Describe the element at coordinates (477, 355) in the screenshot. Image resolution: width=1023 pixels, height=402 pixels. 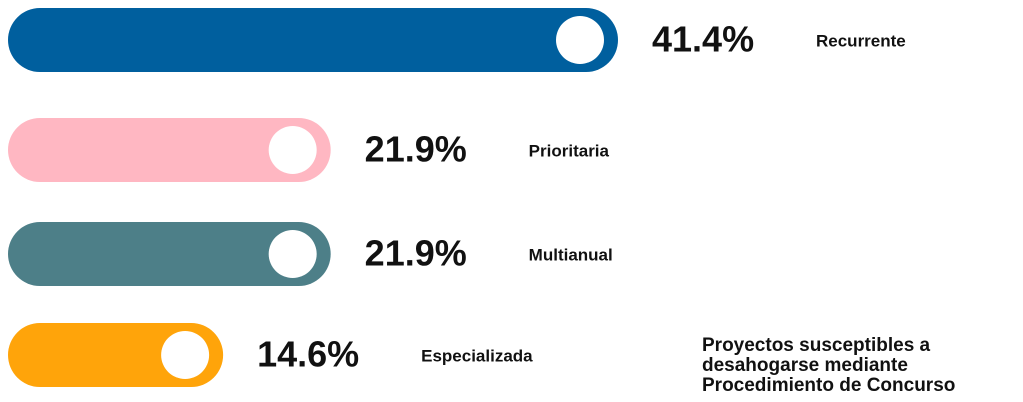
I see `category-label: Especializada` at that location.